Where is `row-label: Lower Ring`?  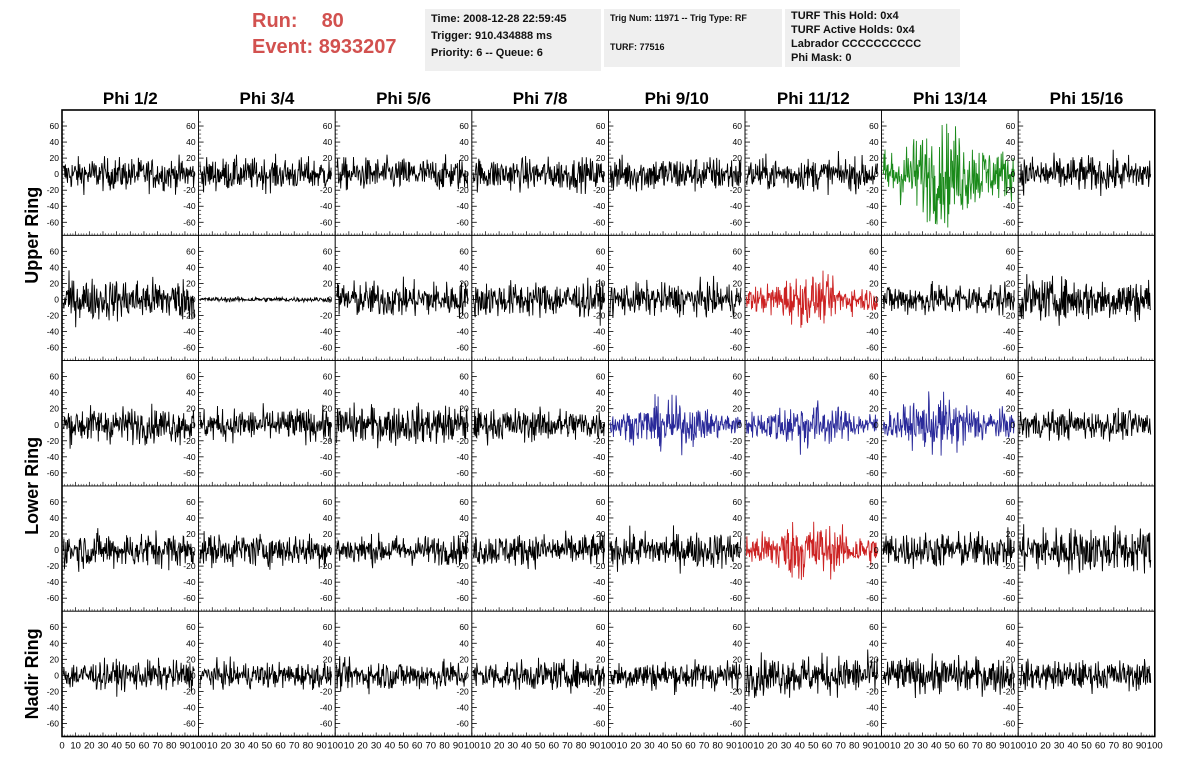 row-label: Lower Ring is located at coordinates (32, 486).